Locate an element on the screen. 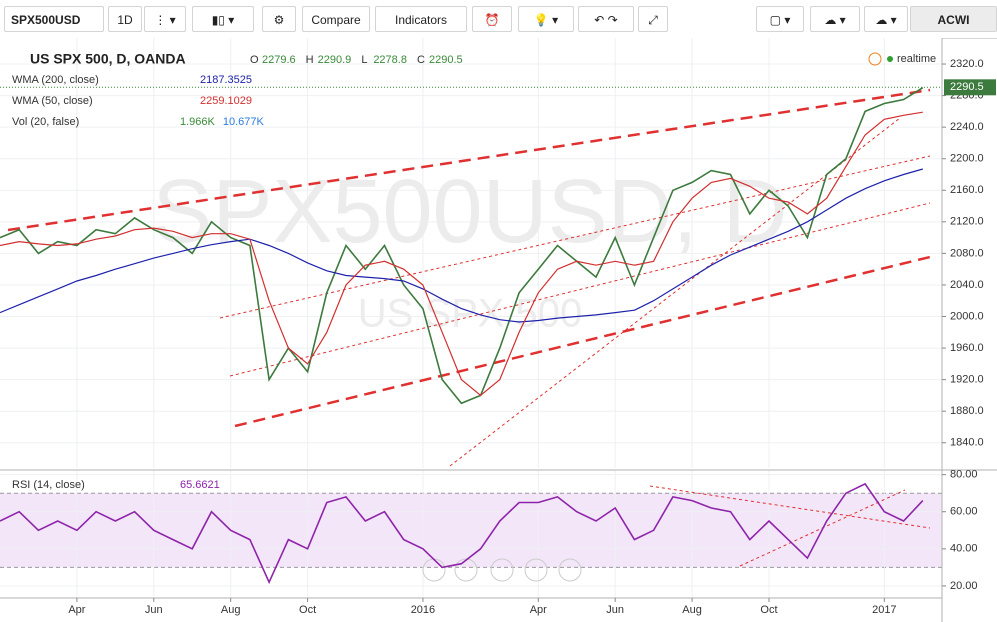  fullscreen-button: ⤢ is located at coordinates (653, 19).